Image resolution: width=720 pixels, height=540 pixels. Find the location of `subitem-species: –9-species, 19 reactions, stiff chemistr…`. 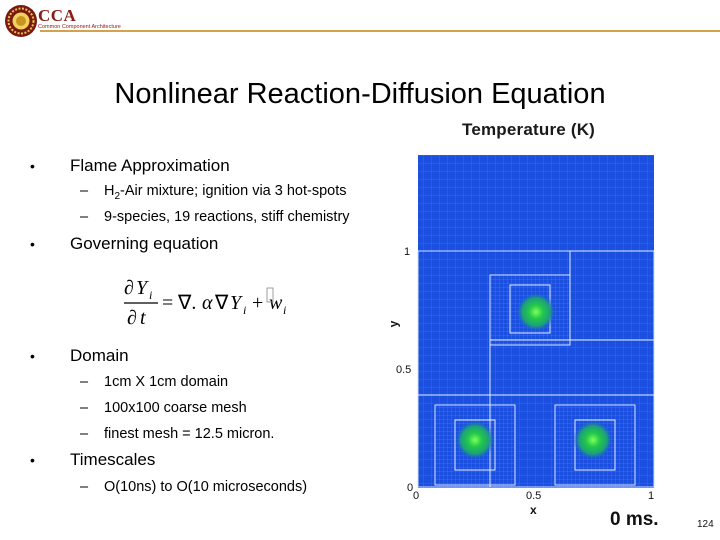

subitem-species: –9-species, 19 reactions, stiff chemistr… is located at coordinates (215, 217).